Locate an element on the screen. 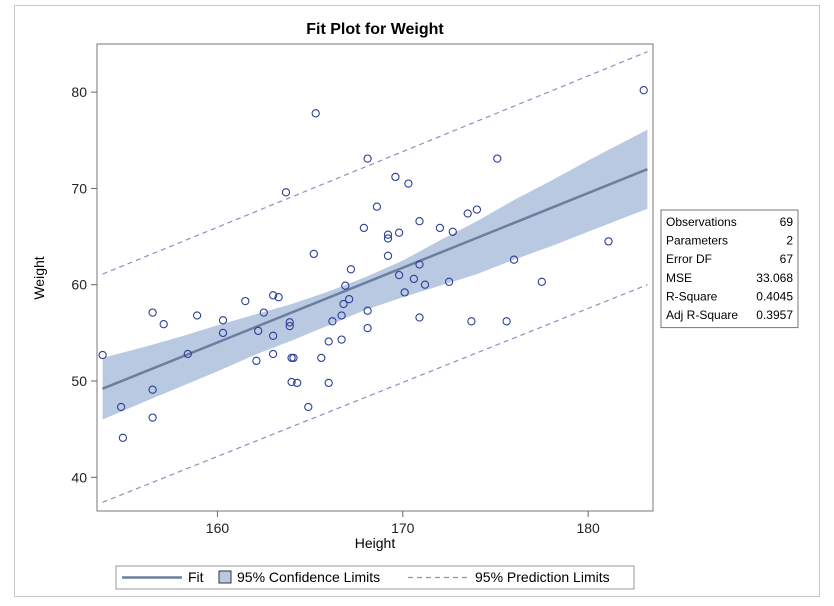 Image resolution: width=834 pixels, height=606 pixels. y-tick-label: 50 is located at coordinates (79, 381).